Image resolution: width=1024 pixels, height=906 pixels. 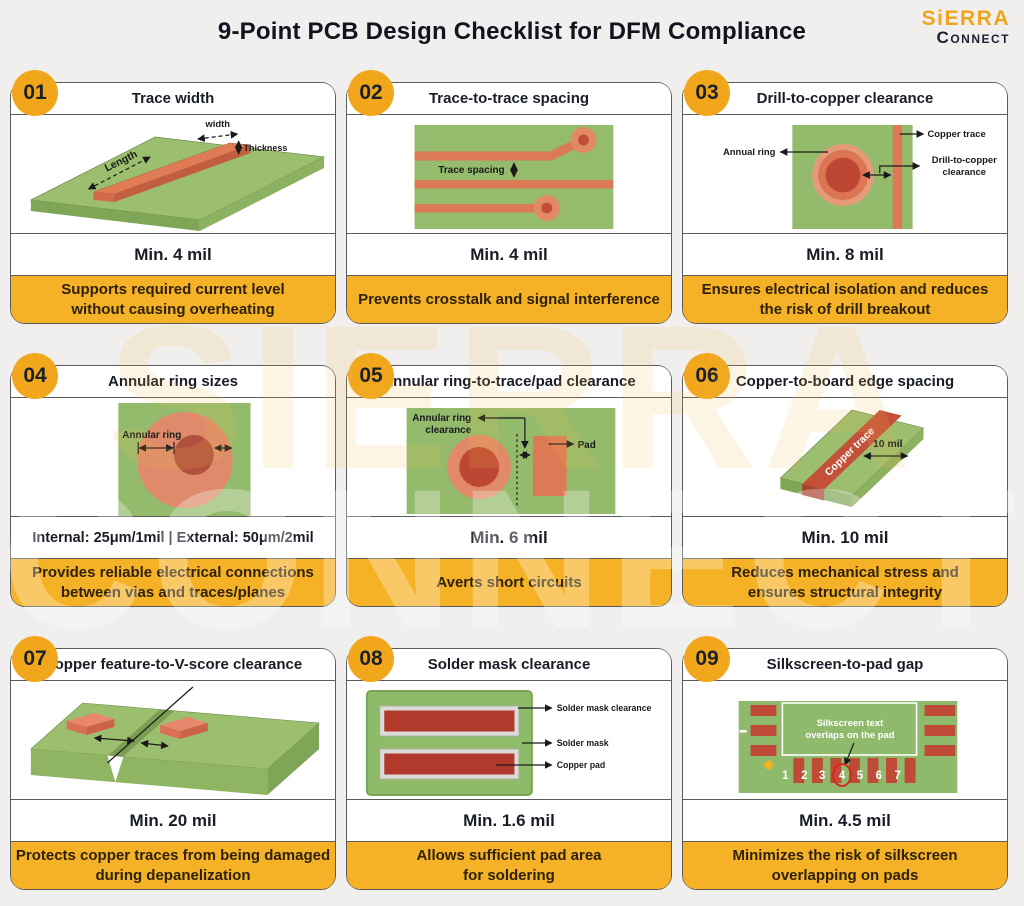 What do you see at coordinates (845, 820) in the screenshot?
I see `min-value: Min. 4.5 mil` at bounding box center [845, 820].